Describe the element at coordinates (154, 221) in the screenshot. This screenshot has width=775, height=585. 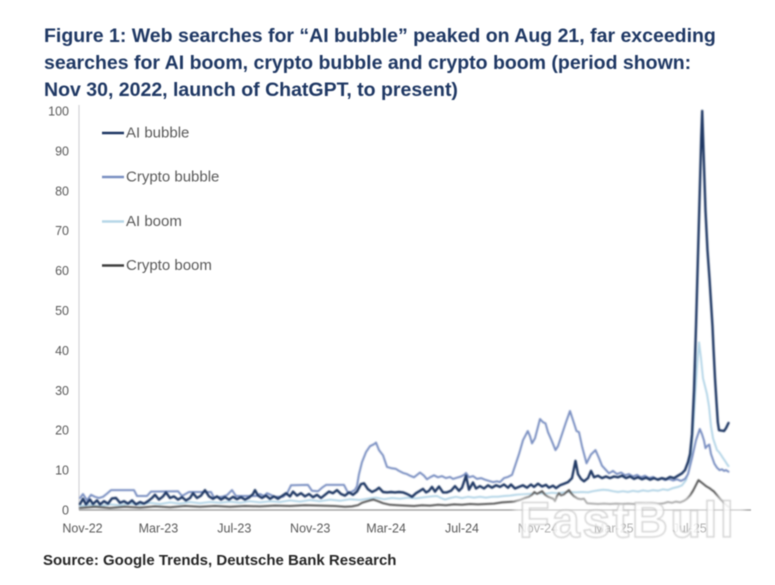
I see `svg-text: AI boom` at that location.